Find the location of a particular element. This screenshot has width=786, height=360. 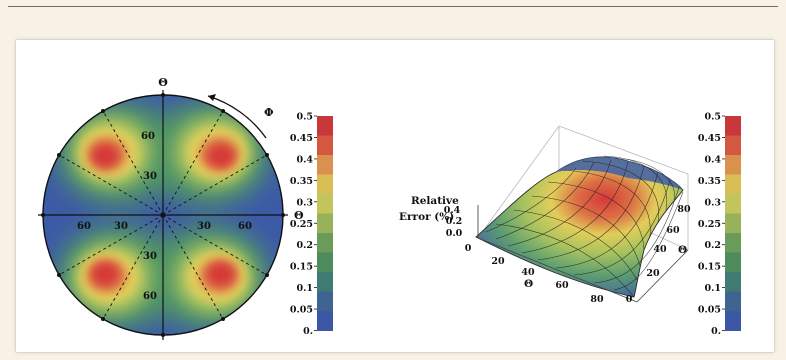

tick-label-right-60: 60 is located at coordinates (245, 226).